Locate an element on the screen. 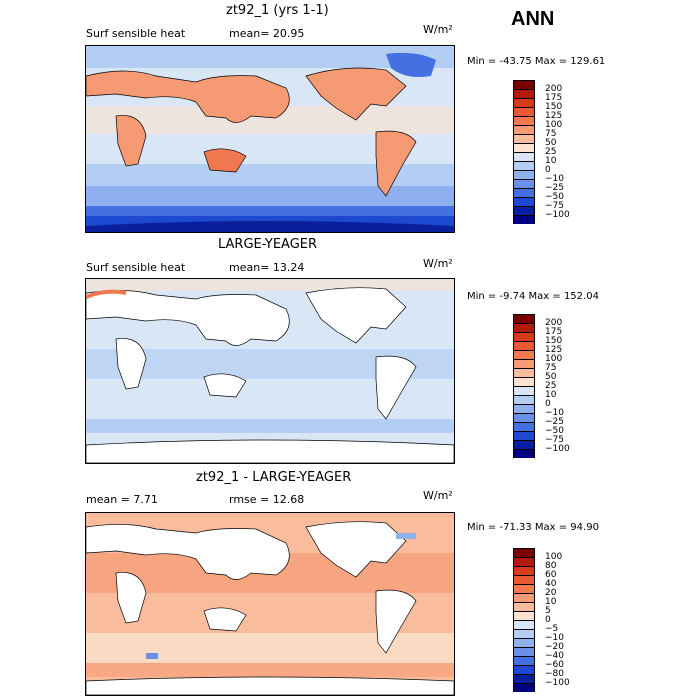  panel3-map is located at coordinates (270, 604).